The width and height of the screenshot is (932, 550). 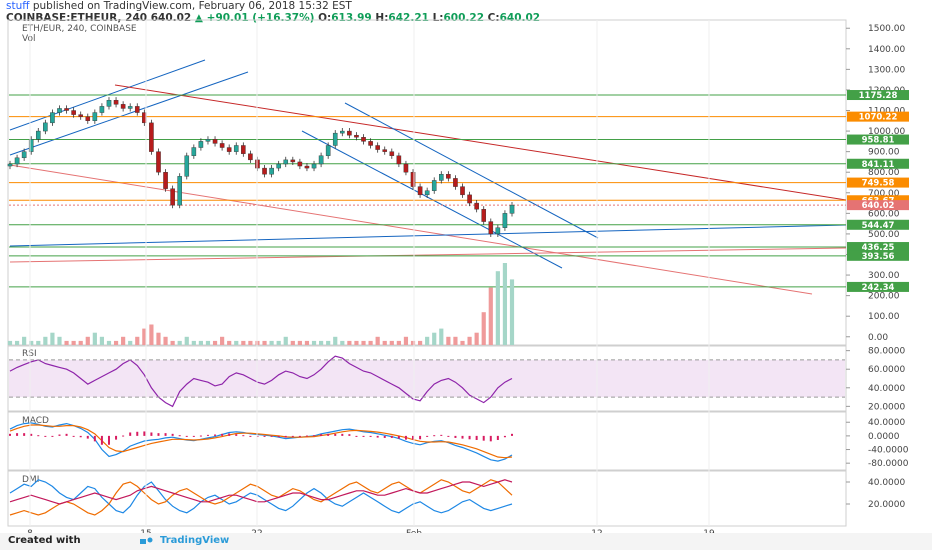 What do you see at coordinates (198, 18) in the screenshot?
I see `up-arrow-icon: ▲` at bounding box center [198, 18].